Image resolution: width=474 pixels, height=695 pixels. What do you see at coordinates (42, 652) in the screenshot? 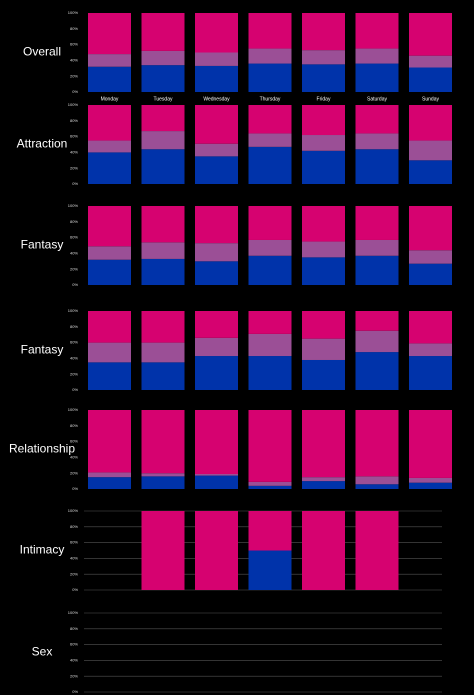
I see `panel-title: Sex` at bounding box center [42, 652].